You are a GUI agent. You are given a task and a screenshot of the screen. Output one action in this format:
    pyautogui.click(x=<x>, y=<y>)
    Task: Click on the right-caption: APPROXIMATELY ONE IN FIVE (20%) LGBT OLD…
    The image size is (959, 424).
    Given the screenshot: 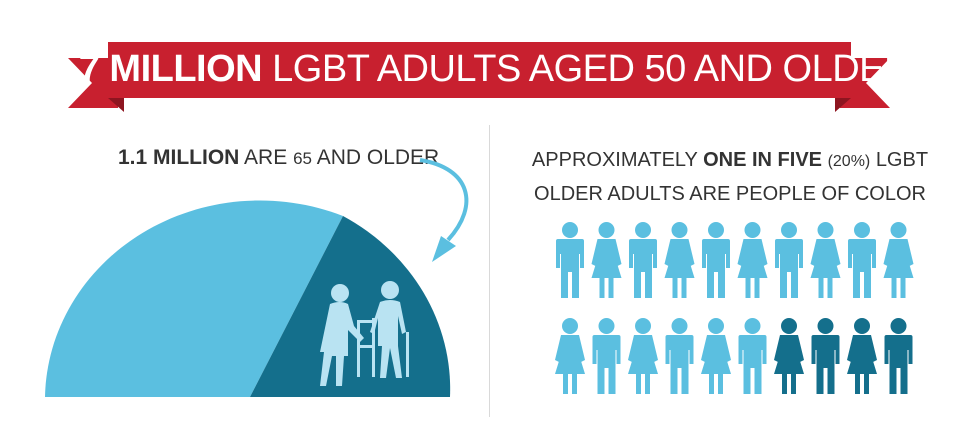 What is the action you would take?
    pyautogui.click(x=730, y=177)
    